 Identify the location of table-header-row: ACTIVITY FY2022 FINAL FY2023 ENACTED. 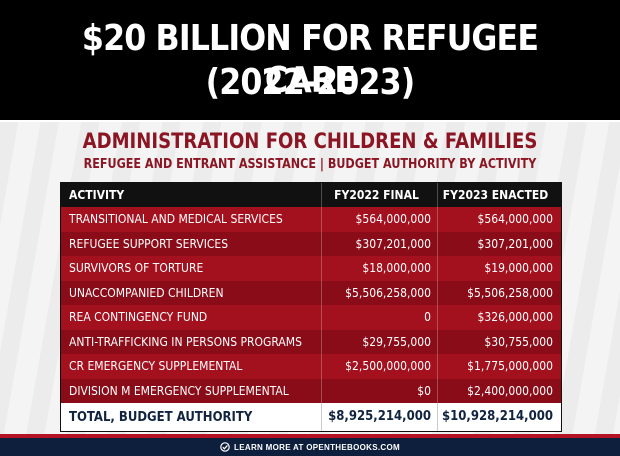
(311, 195).